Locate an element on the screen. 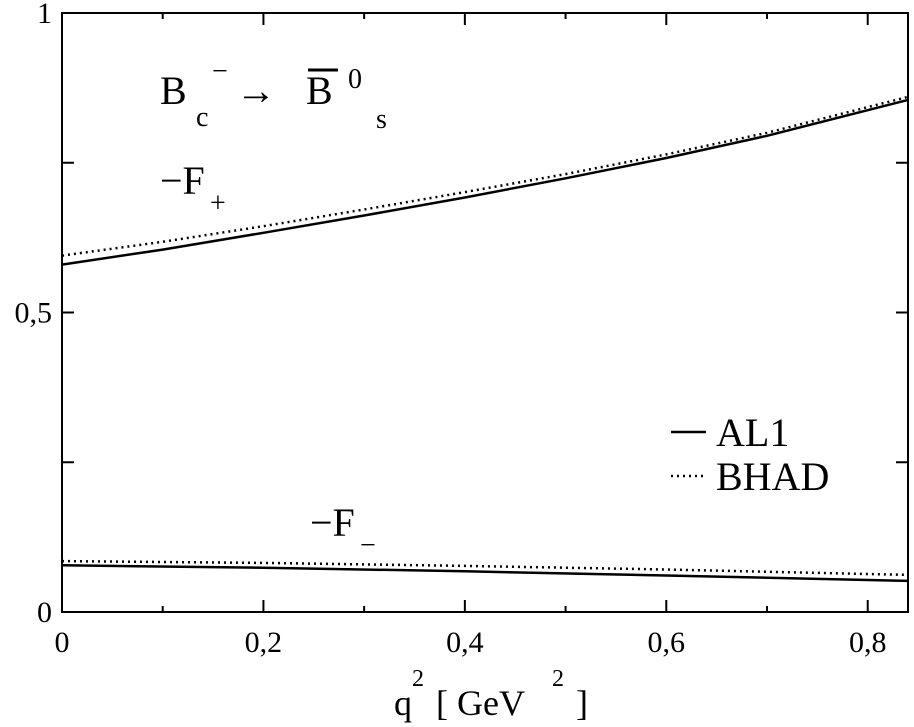 The width and height of the screenshot is (914, 727). process-zero-superscript: 0 is located at coordinates (355, 79).